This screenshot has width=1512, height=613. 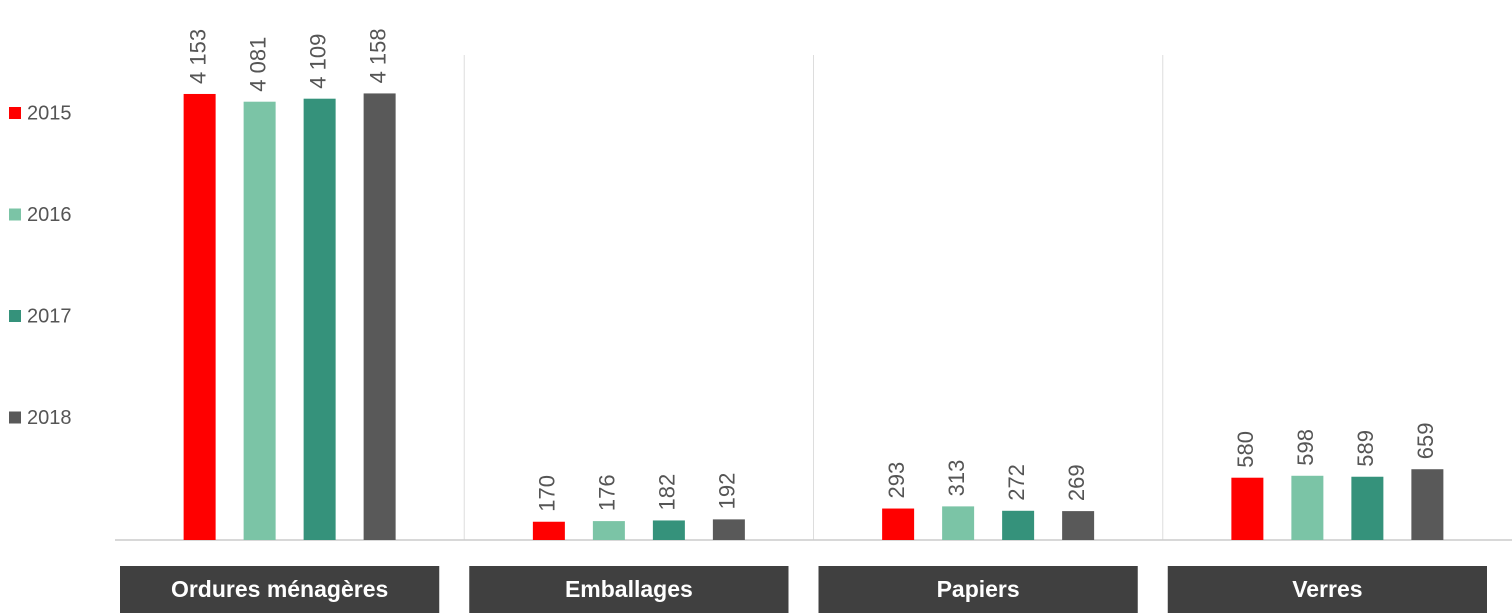 I want to click on data-label: 659, so click(x=1425, y=441).